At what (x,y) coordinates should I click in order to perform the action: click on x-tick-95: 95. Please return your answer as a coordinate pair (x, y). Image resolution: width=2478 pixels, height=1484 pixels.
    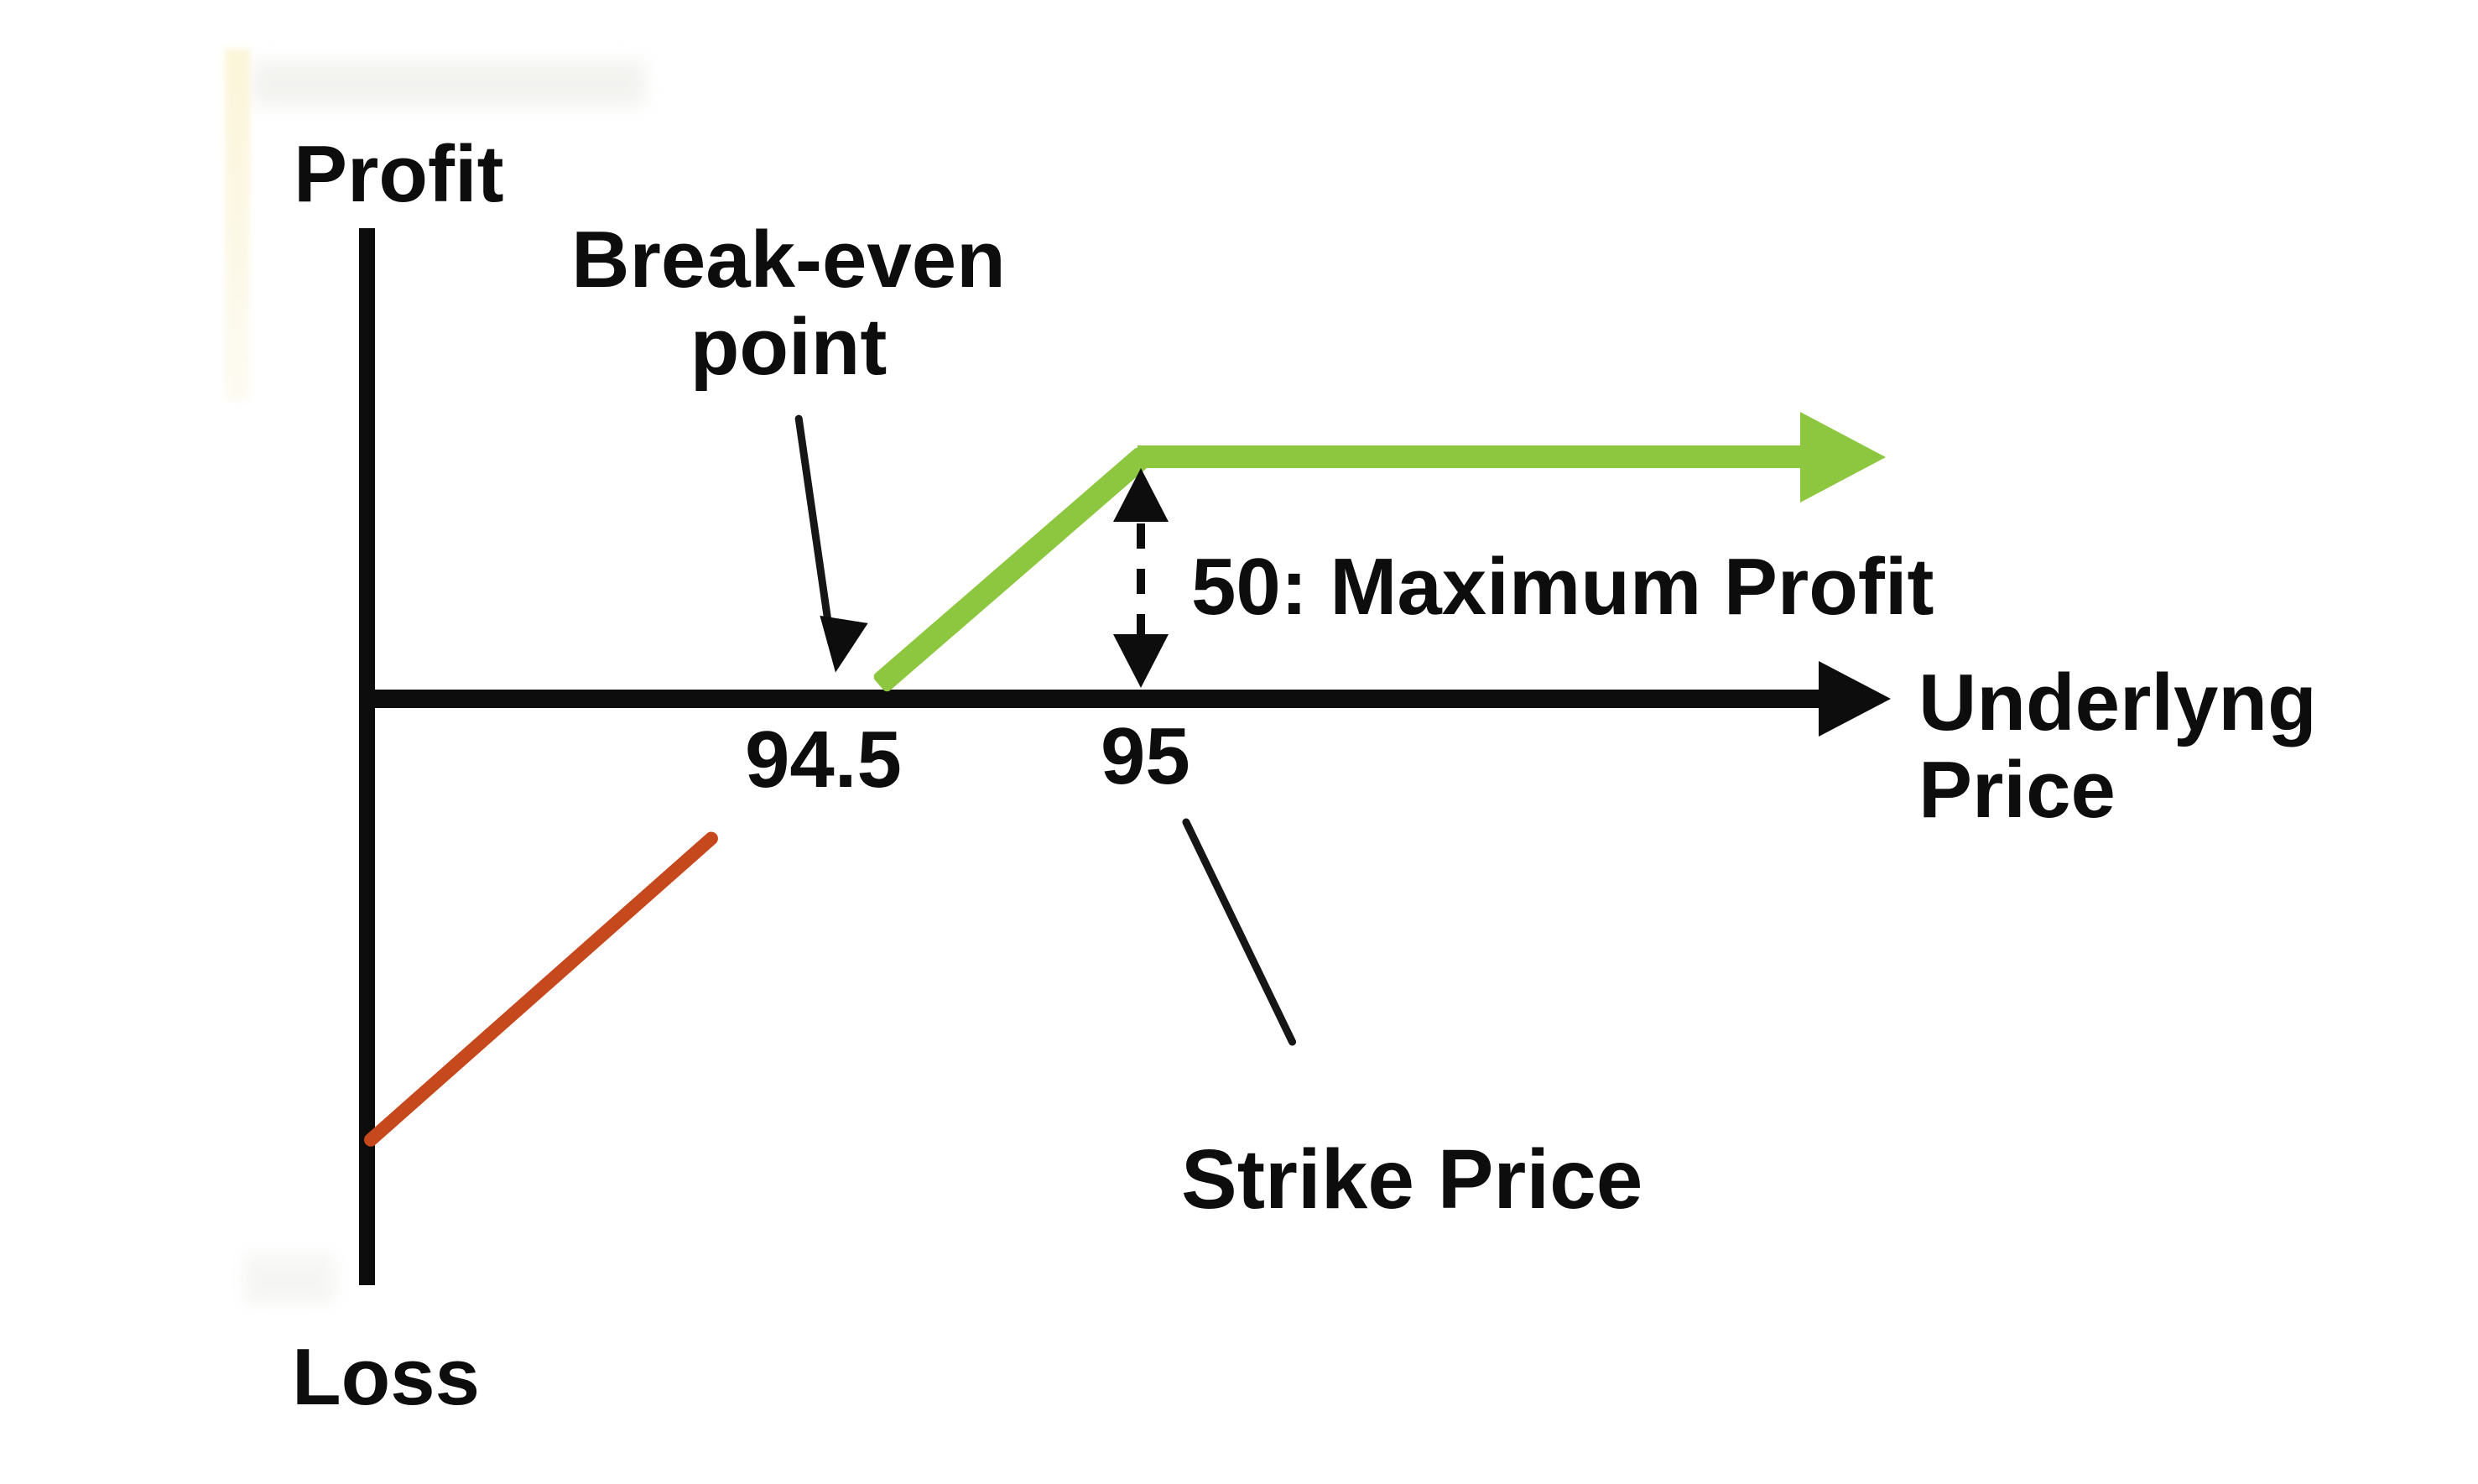
    Looking at the image, I should click on (1145, 756).